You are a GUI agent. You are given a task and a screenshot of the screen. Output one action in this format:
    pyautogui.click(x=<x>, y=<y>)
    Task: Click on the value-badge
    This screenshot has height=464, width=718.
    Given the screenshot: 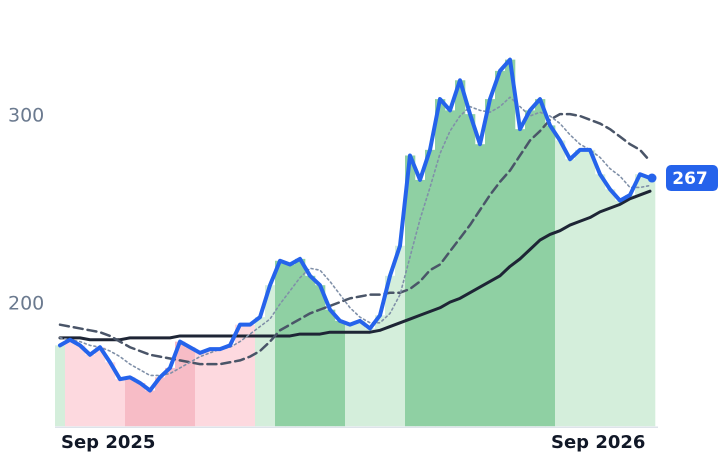 What is the action you would take?
    pyautogui.click(x=692, y=178)
    